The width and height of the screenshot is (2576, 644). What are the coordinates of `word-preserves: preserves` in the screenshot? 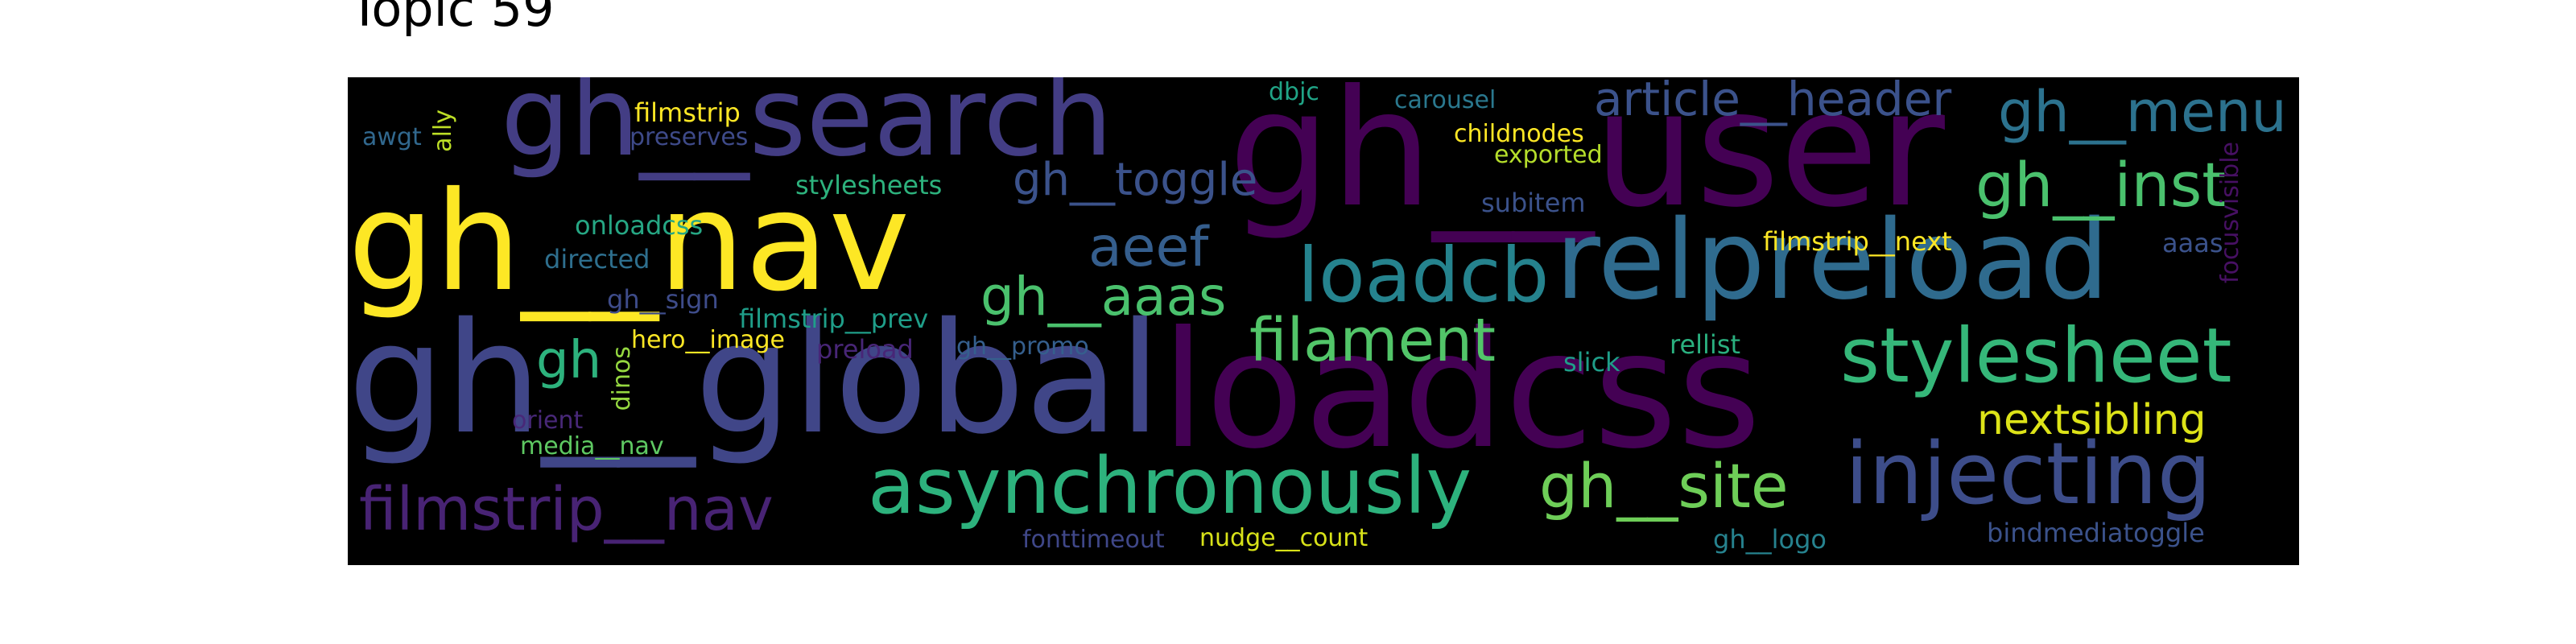 It's located at (689, 137).